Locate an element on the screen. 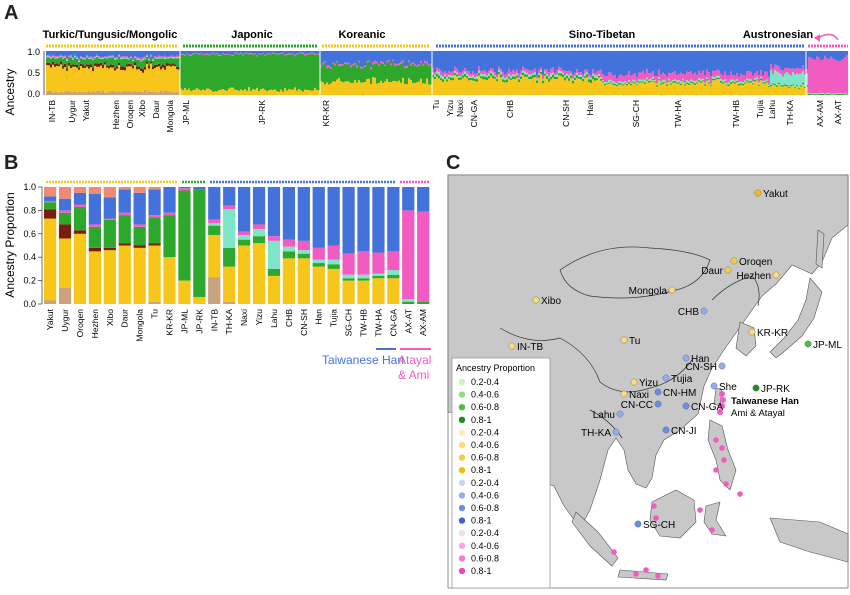 This screenshot has width=850, height=595. map-site-label: Oroqen is located at coordinates (755, 262).